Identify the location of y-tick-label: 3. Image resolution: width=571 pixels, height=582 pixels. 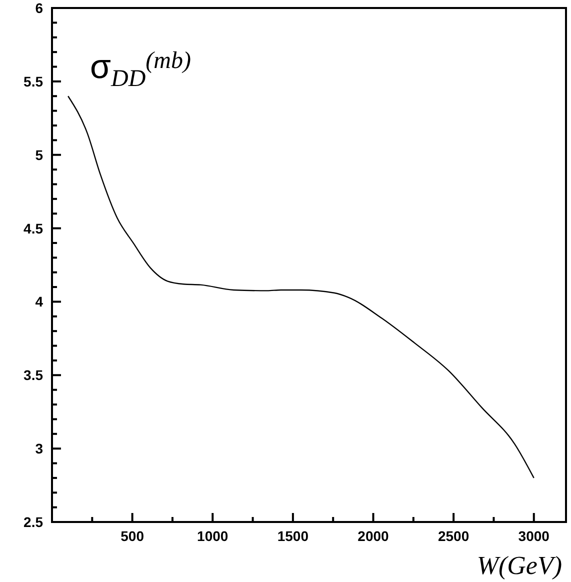
(39, 448).